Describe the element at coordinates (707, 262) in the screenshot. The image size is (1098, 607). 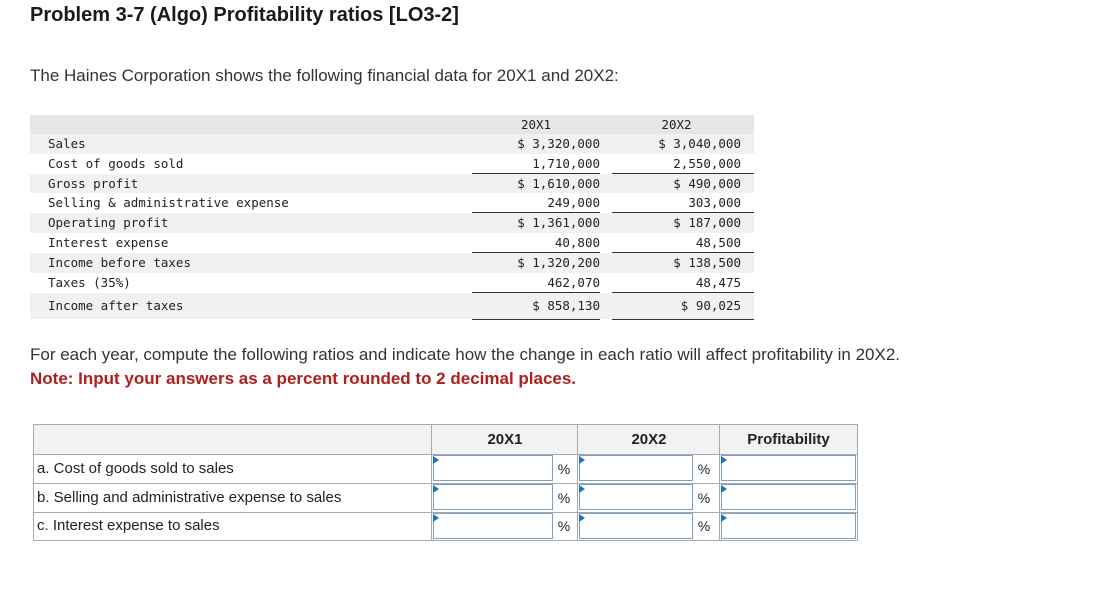
I see `fin-value-20x2: $ 138,500` at that location.